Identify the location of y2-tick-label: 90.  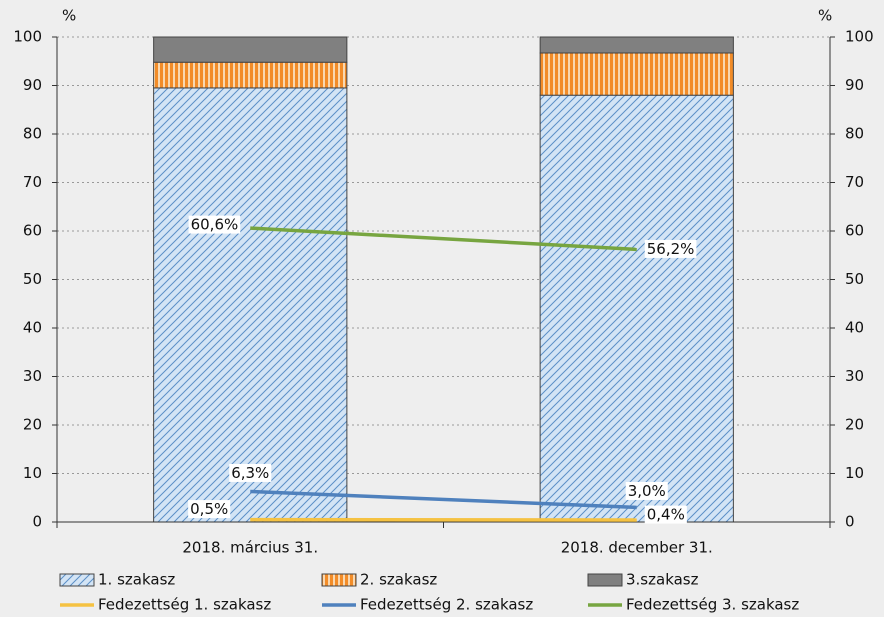
(854, 85).